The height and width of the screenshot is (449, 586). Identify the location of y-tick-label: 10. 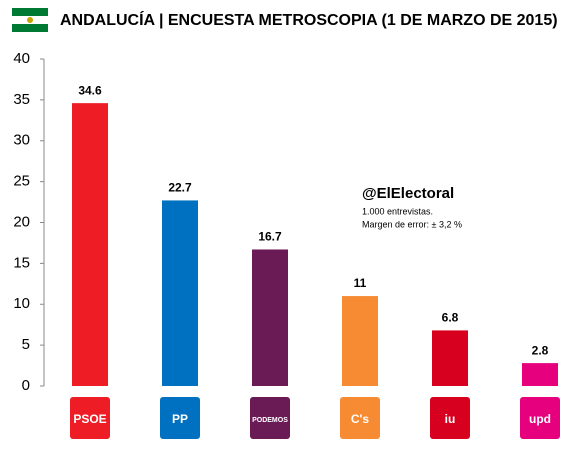
(21, 303).